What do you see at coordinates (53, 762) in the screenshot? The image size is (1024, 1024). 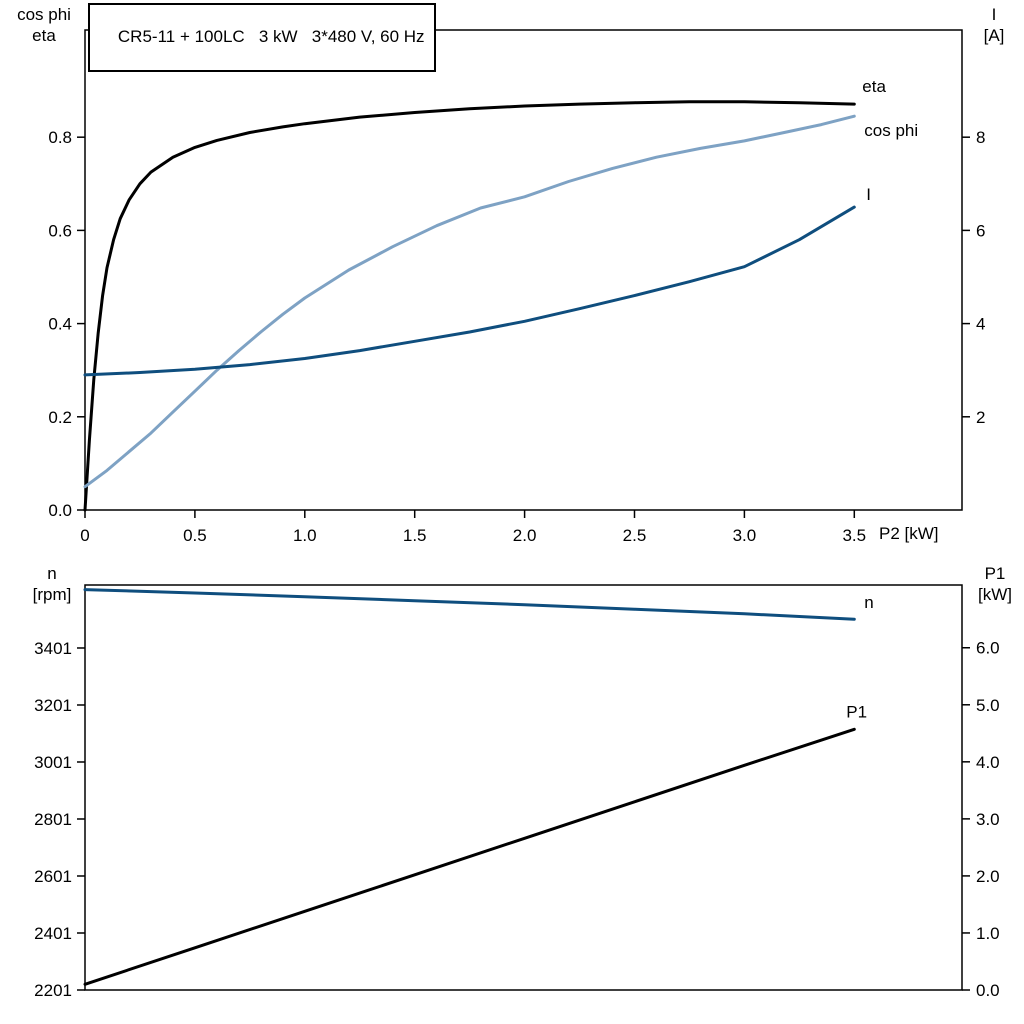 I see `y-left-tick-label: 3001` at bounding box center [53, 762].